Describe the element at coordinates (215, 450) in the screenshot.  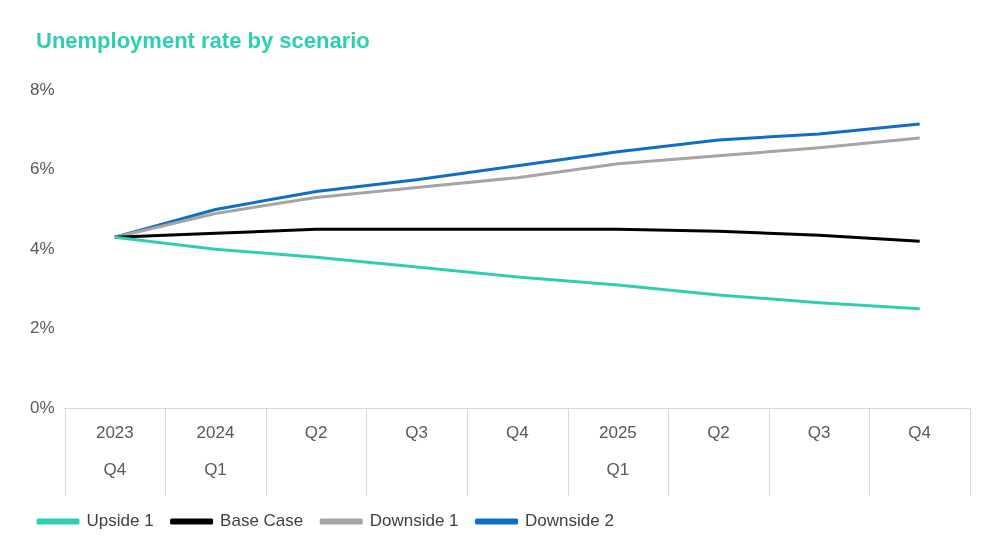
I see `x-tick-label: 2024 Q1` at that location.